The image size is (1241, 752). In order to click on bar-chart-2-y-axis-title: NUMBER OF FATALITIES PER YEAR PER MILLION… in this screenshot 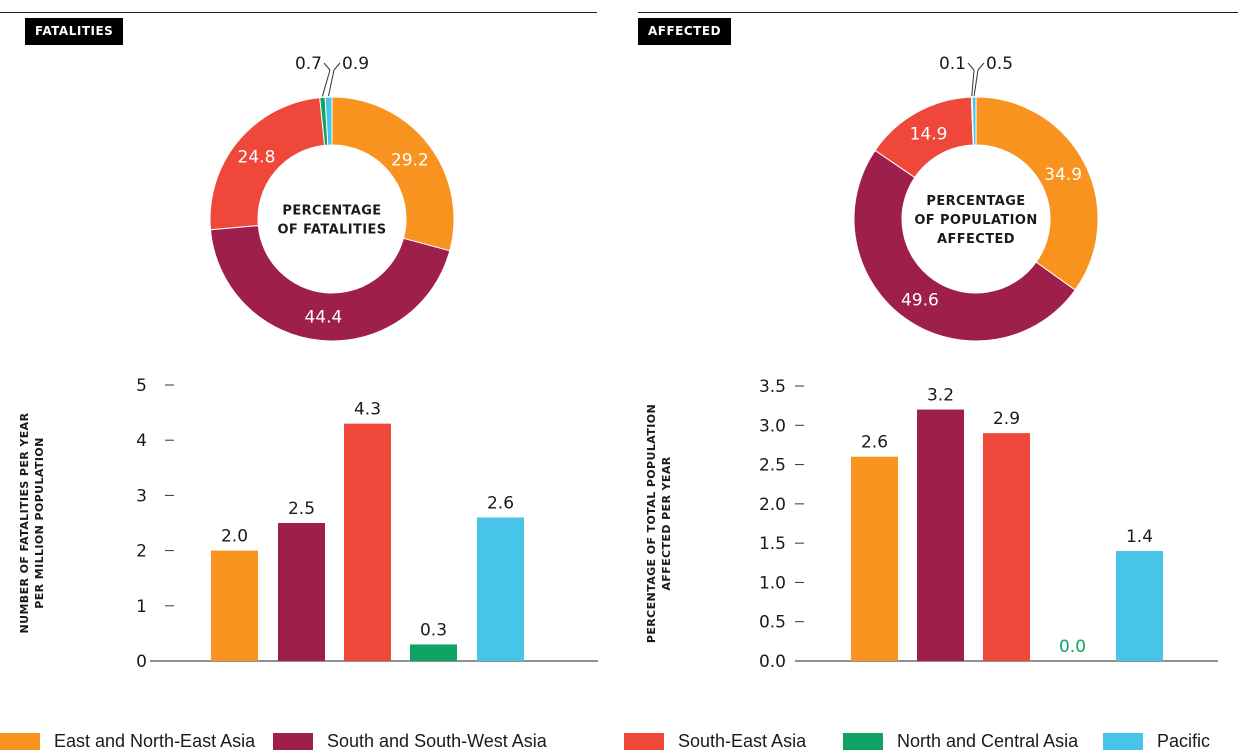, I will do `click(32, 522)`.